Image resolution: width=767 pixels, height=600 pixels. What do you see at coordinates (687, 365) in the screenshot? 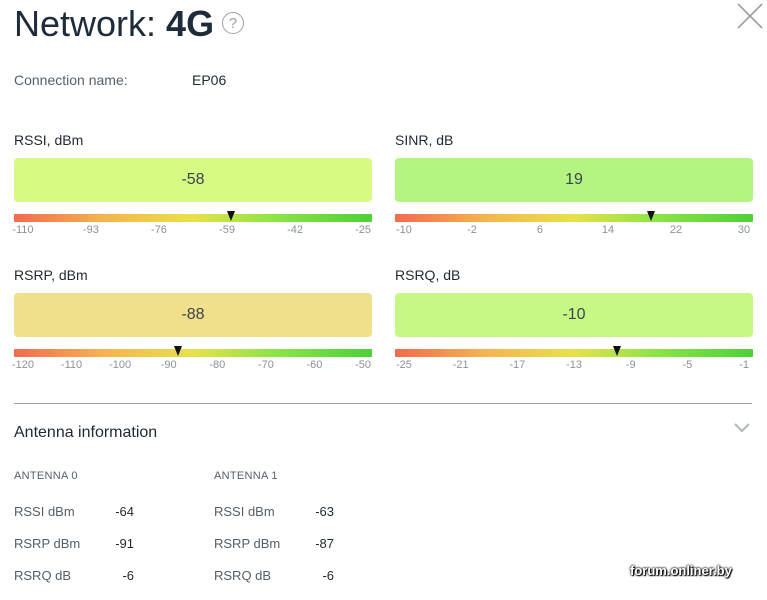
I see `scale-tick-label: -5` at bounding box center [687, 365].